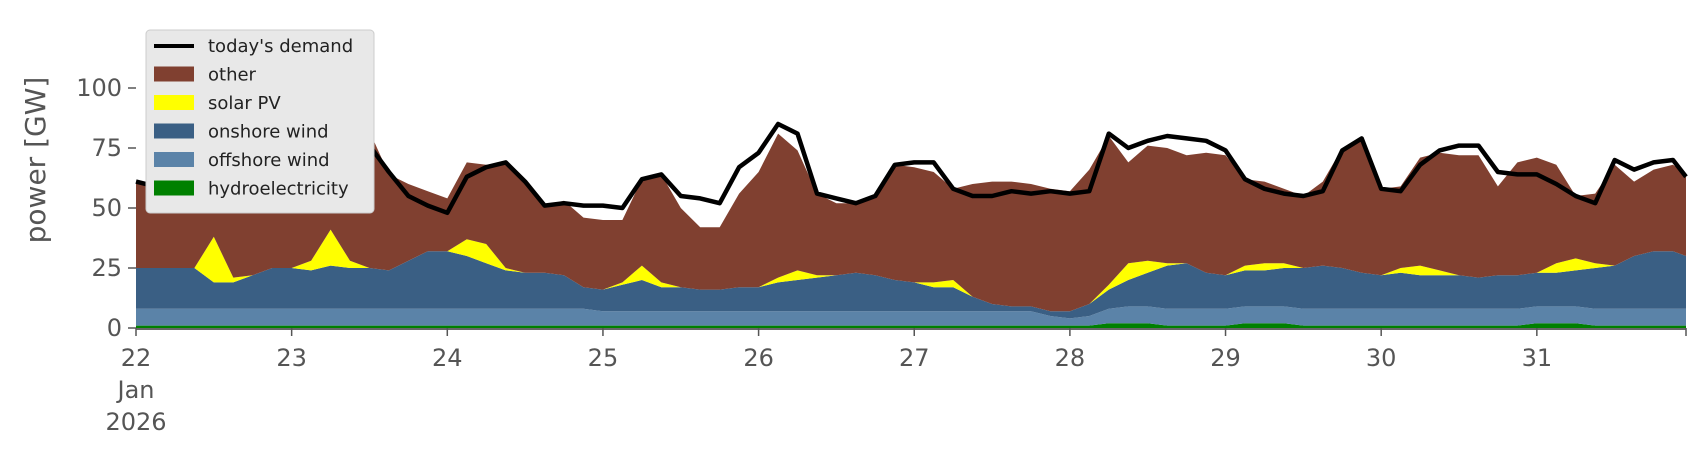 The image size is (1706, 460). What do you see at coordinates (244, 103) in the screenshot?
I see `legend-label: solar PV` at bounding box center [244, 103].